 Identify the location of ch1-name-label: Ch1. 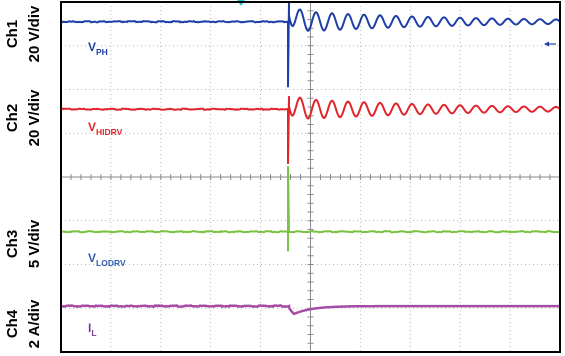
(12, 34).